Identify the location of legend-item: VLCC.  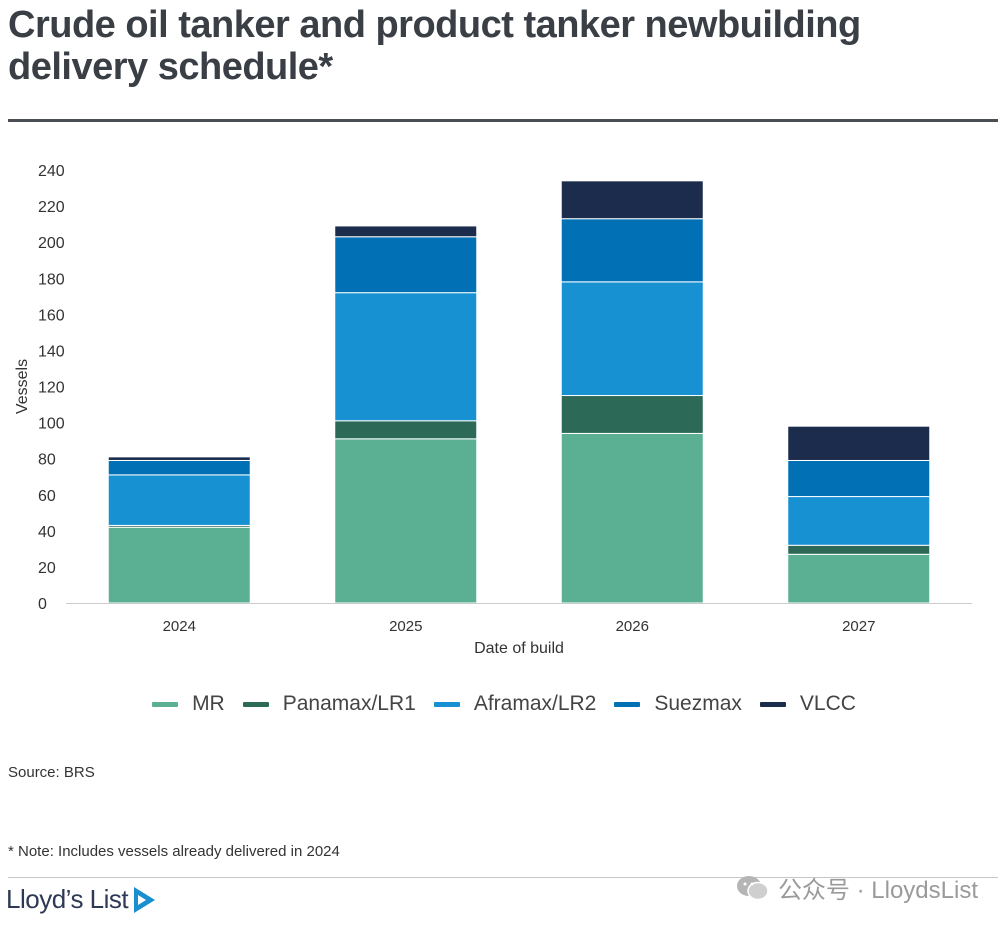
(807, 704).